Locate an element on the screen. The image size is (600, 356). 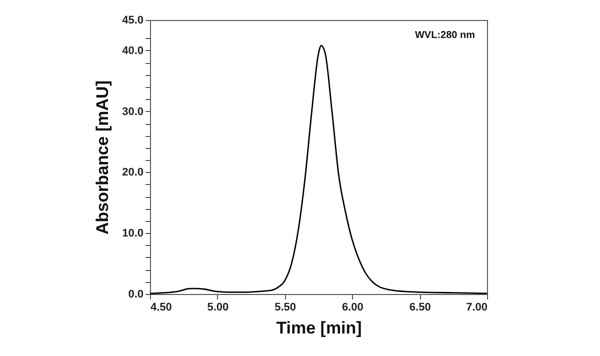
y-tick-label: 40.0 is located at coordinates (133, 50).